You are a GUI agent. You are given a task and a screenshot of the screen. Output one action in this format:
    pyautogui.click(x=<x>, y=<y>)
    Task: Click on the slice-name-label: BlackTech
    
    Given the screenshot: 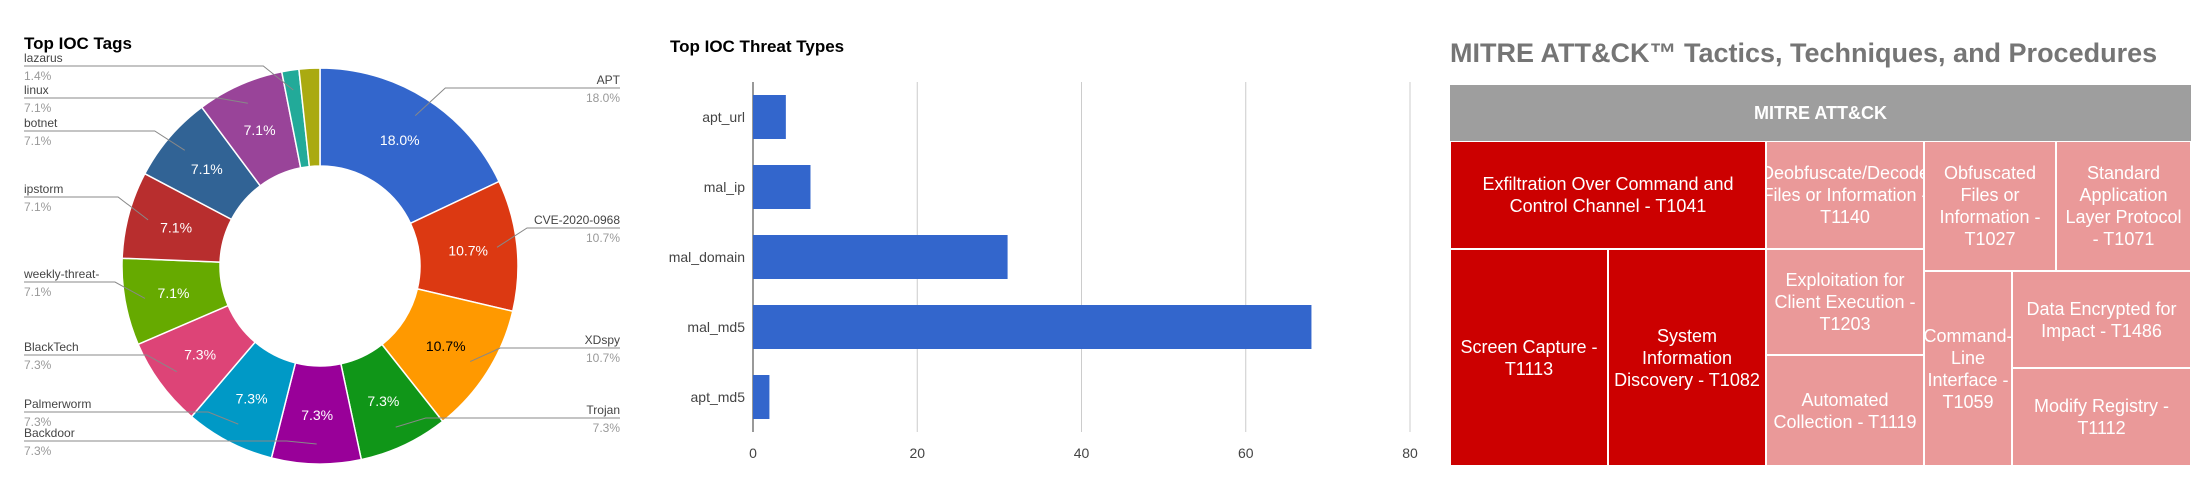 What is the action you would take?
    pyautogui.click(x=51, y=347)
    